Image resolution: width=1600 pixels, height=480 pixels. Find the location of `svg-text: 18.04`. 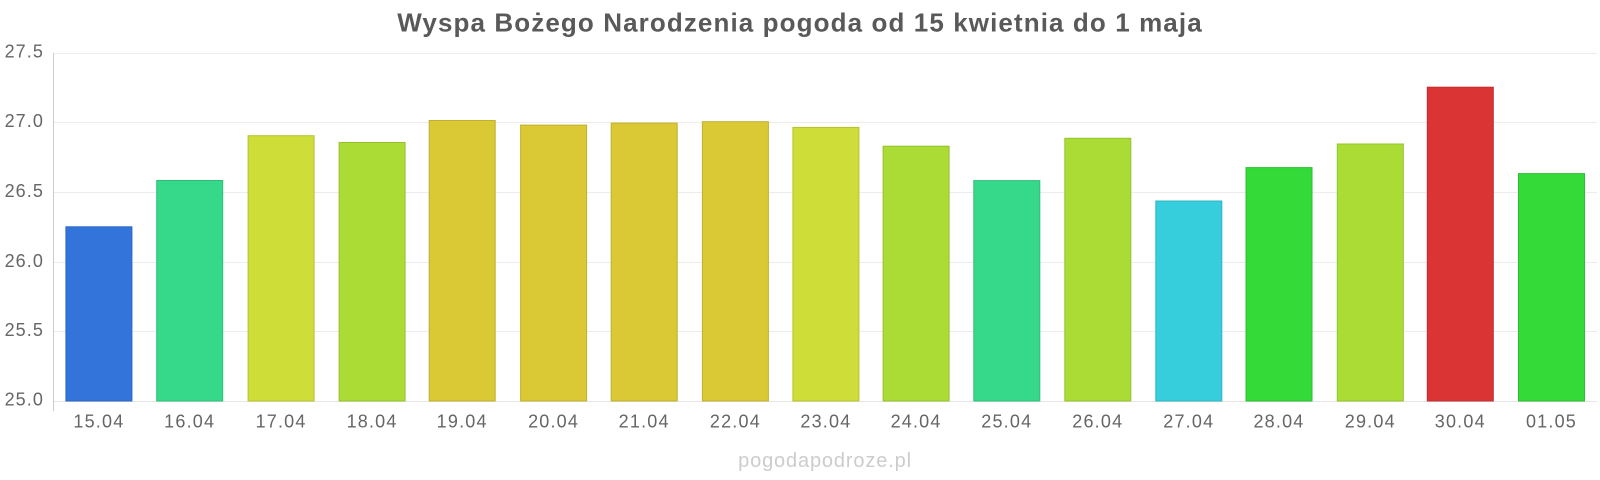

svg-text: 18.04 is located at coordinates (372, 422).